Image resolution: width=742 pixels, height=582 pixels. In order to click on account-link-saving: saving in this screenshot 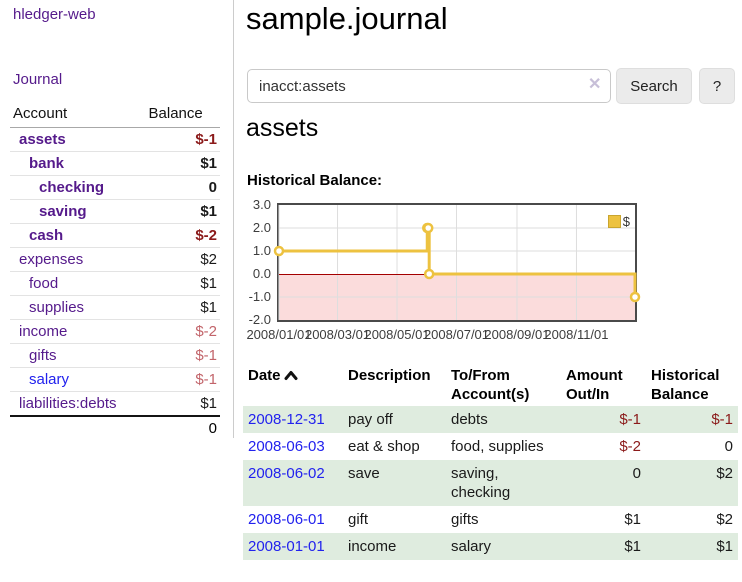, I will do `click(63, 211)`.